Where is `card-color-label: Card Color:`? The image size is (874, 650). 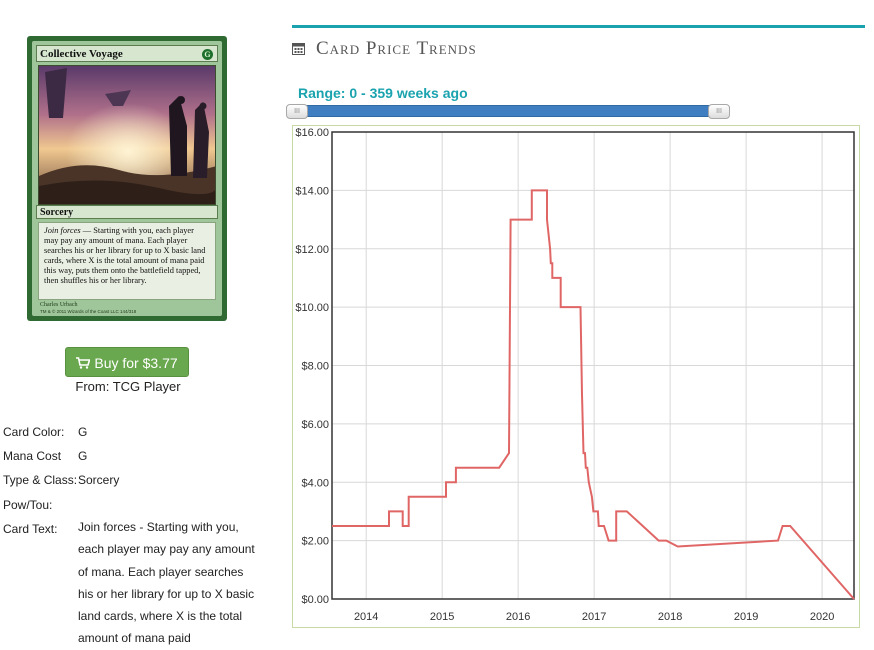 card-color-label: Card Color: is located at coordinates (34, 432).